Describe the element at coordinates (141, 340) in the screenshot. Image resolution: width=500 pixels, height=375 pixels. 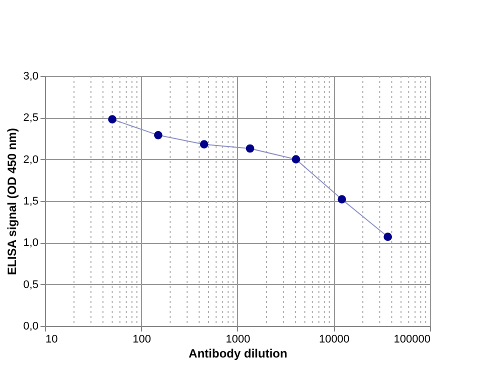
I see `x-tick-label: 100` at that location.